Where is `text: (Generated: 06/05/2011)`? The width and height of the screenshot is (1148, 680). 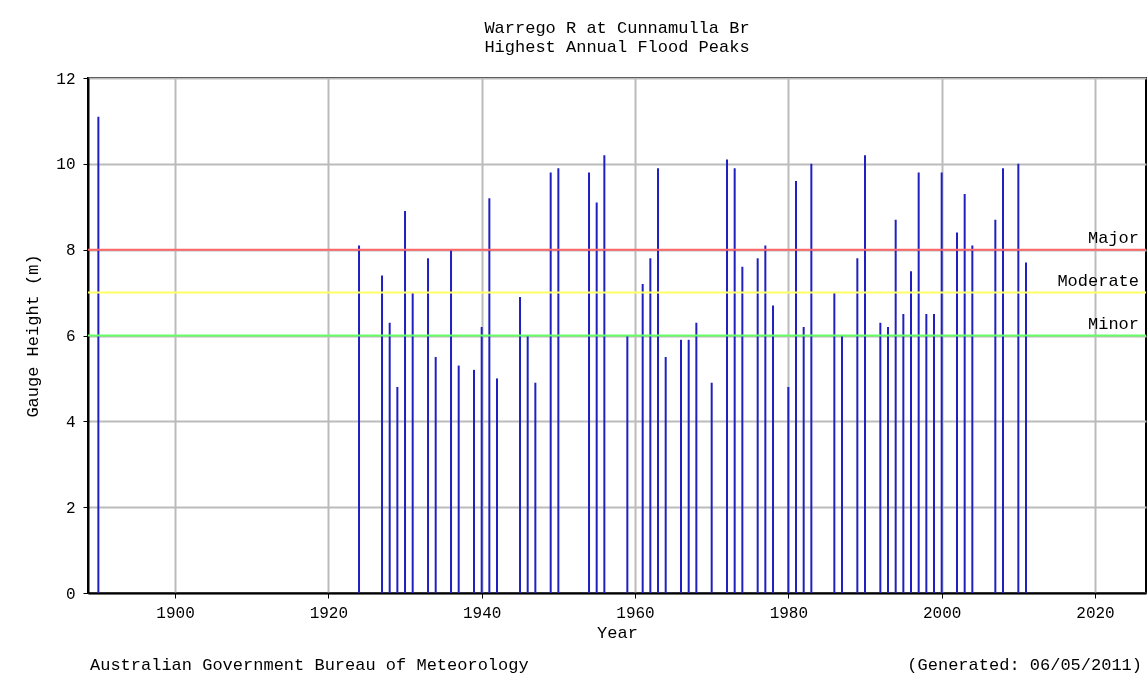 text: (Generated: 06/05/2011) is located at coordinates (1024, 665).